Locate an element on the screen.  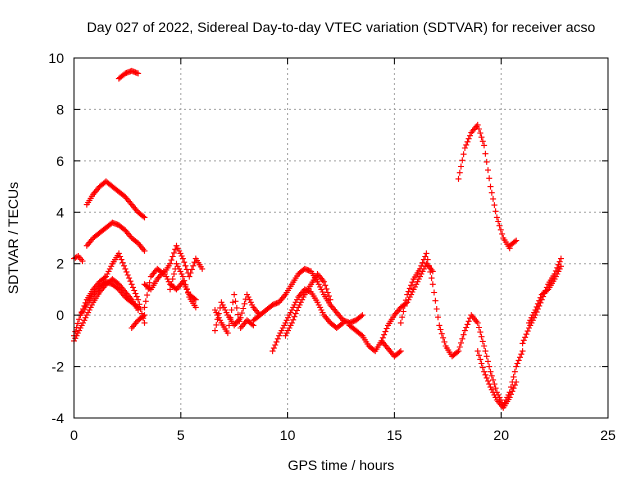
series-arc-b is located at coordinates (115, 236).